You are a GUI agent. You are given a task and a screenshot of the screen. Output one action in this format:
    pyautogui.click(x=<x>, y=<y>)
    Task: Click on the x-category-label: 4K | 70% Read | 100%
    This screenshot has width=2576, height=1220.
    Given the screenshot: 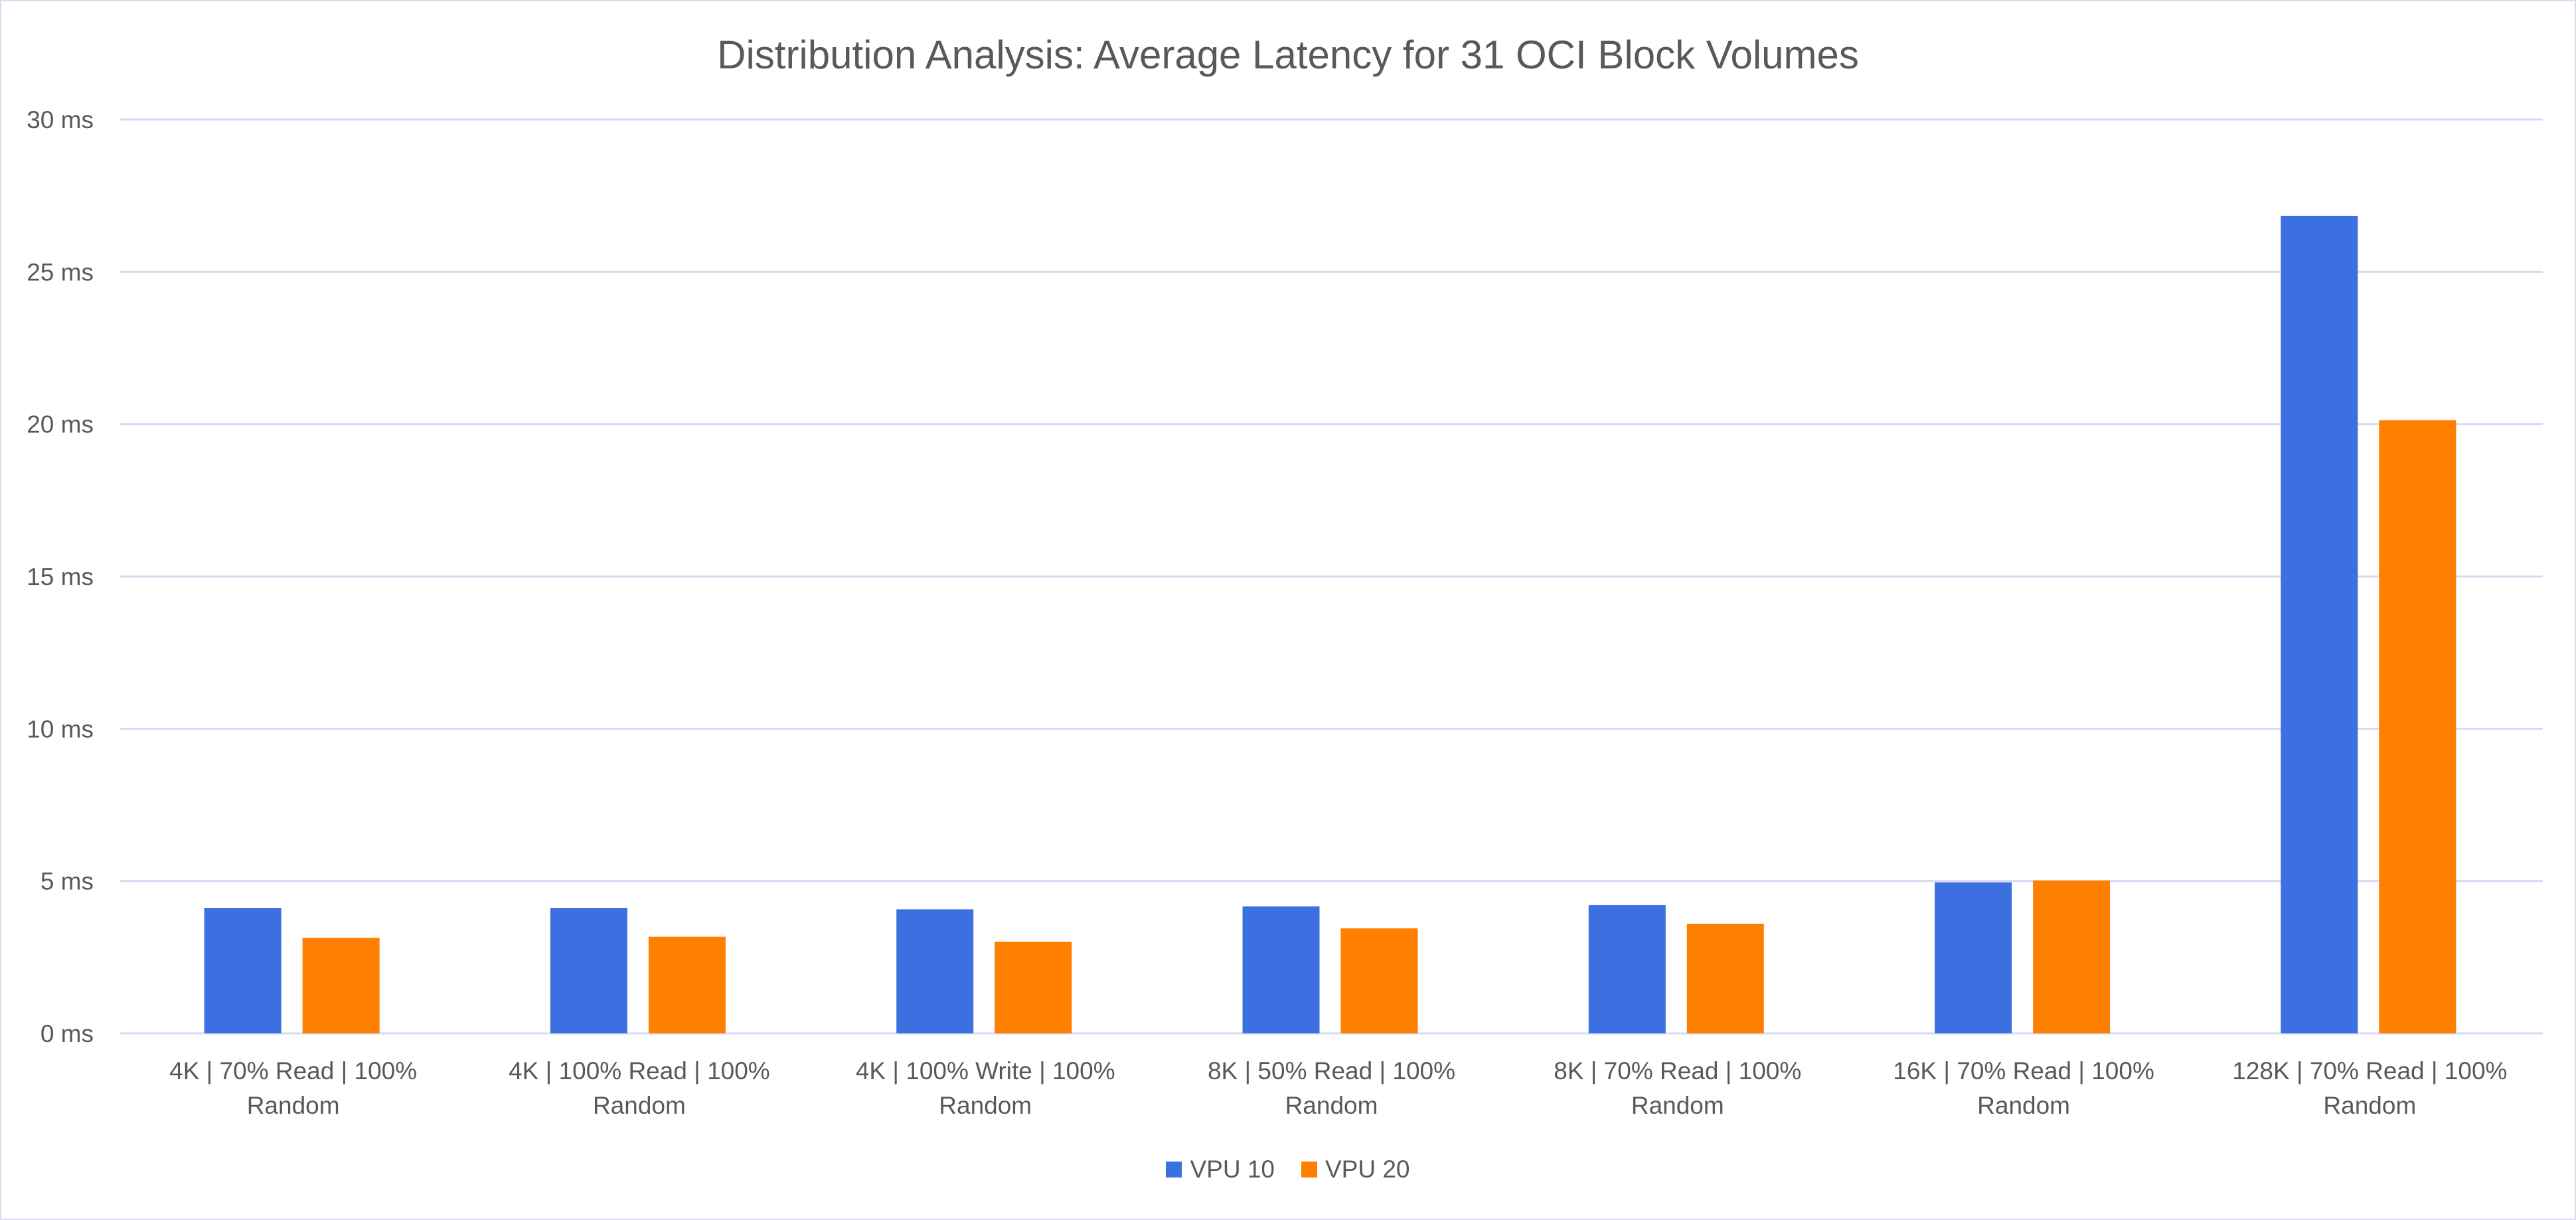 What is the action you would take?
    pyautogui.click(x=293, y=1071)
    